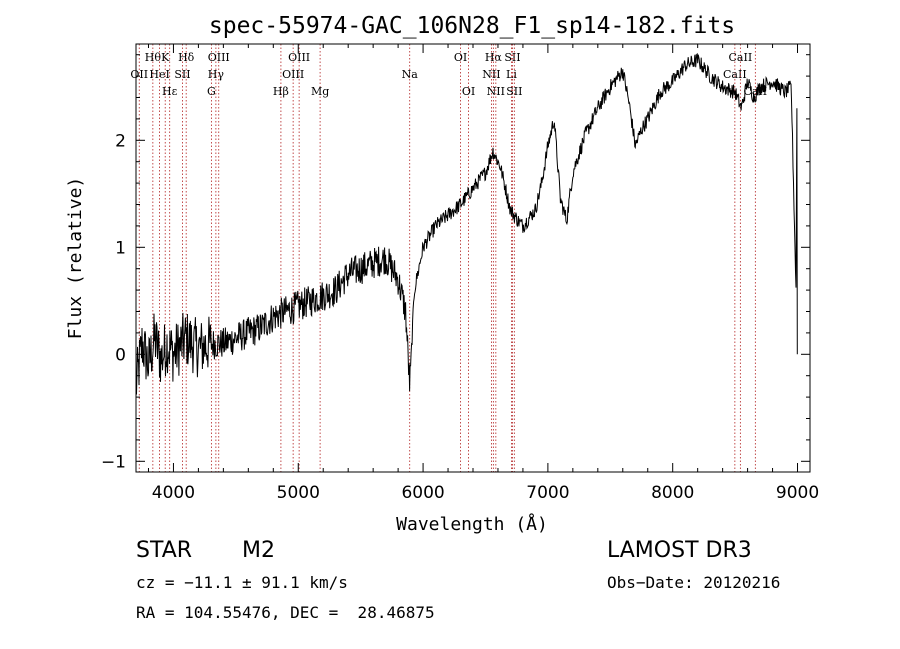 The width and height of the screenshot is (900, 649). Describe the element at coordinates (494, 57) in the screenshot. I see `line-label-6563: Hα` at that location.